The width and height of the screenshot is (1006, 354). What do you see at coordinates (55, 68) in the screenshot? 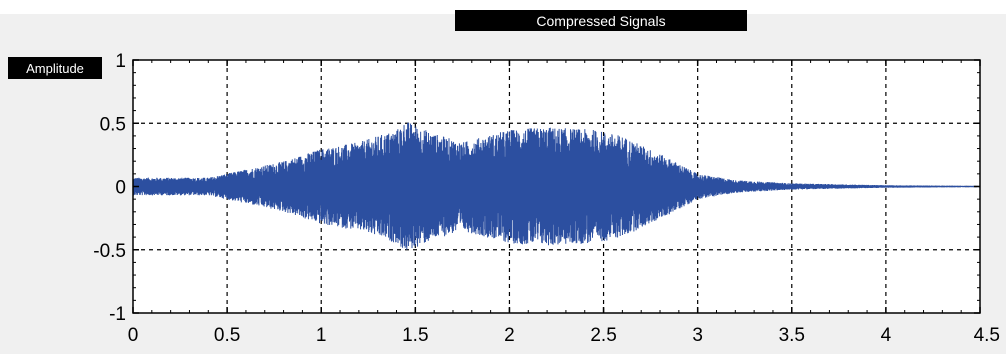
I see `y-axis-label: Amplitude` at bounding box center [55, 68].